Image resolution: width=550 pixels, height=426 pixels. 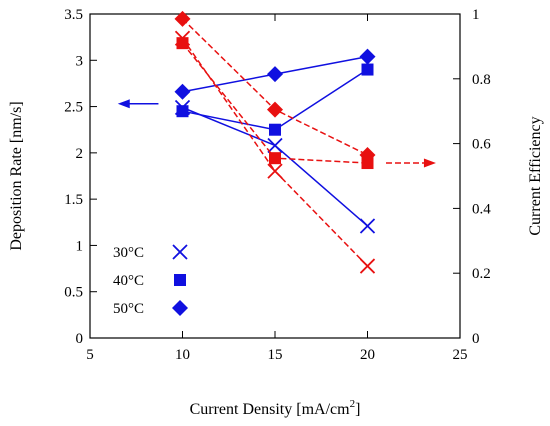 What do you see at coordinates (367, 355) in the screenshot?
I see `x-tick-label: 20` at bounding box center [367, 355].